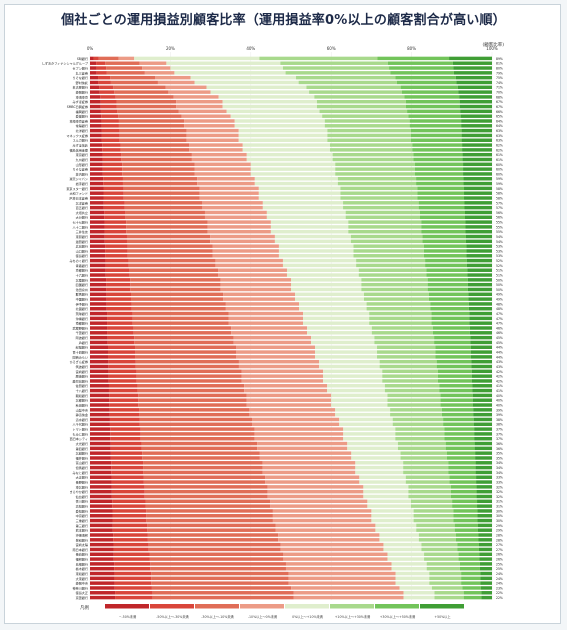 The image size is (567, 630). What do you see at coordinates (499, 59) in the screenshot?
I see `gain-share-label: 89%` at bounding box center [499, 59].